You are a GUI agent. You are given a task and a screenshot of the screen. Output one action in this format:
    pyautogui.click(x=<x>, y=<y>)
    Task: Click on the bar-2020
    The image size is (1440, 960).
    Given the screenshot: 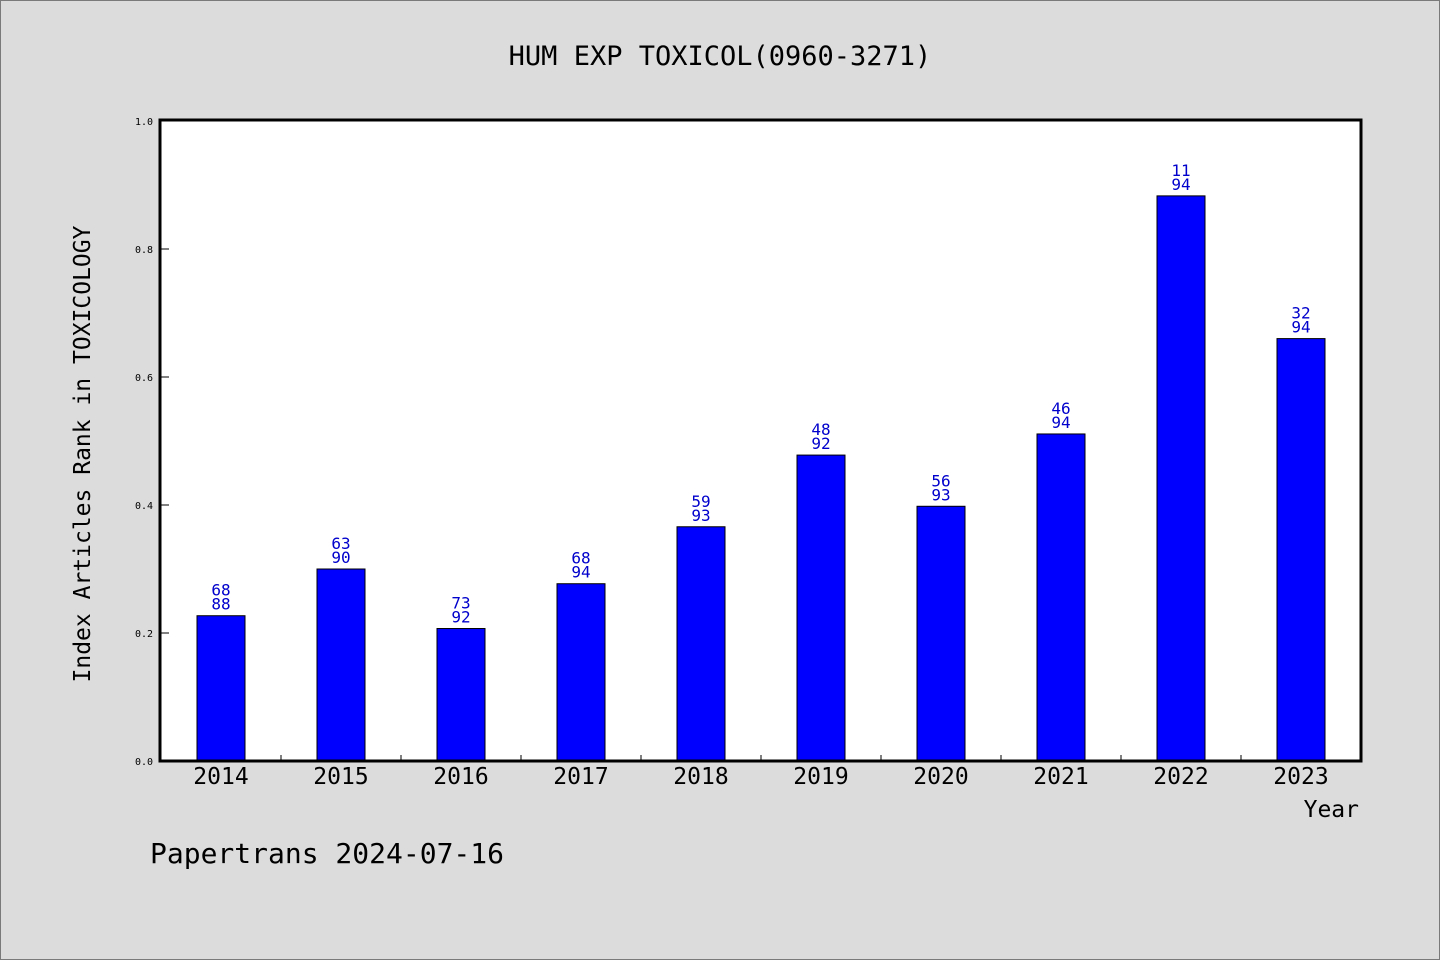 What is the action you would take?
    pyautogui.click(x=941, y=633)
    